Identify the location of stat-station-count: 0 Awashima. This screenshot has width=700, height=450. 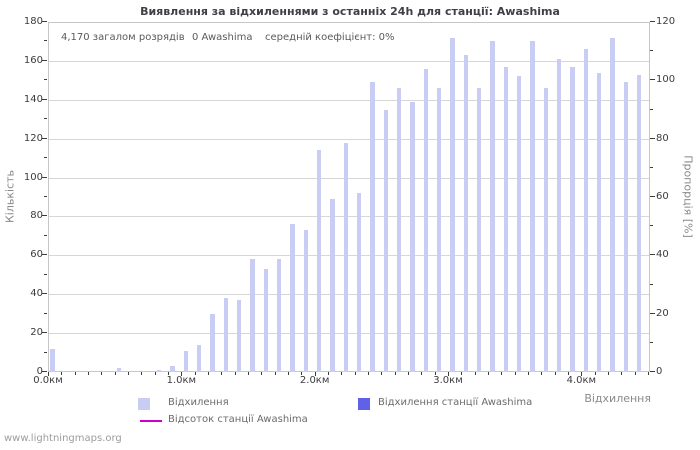
(222, 37).